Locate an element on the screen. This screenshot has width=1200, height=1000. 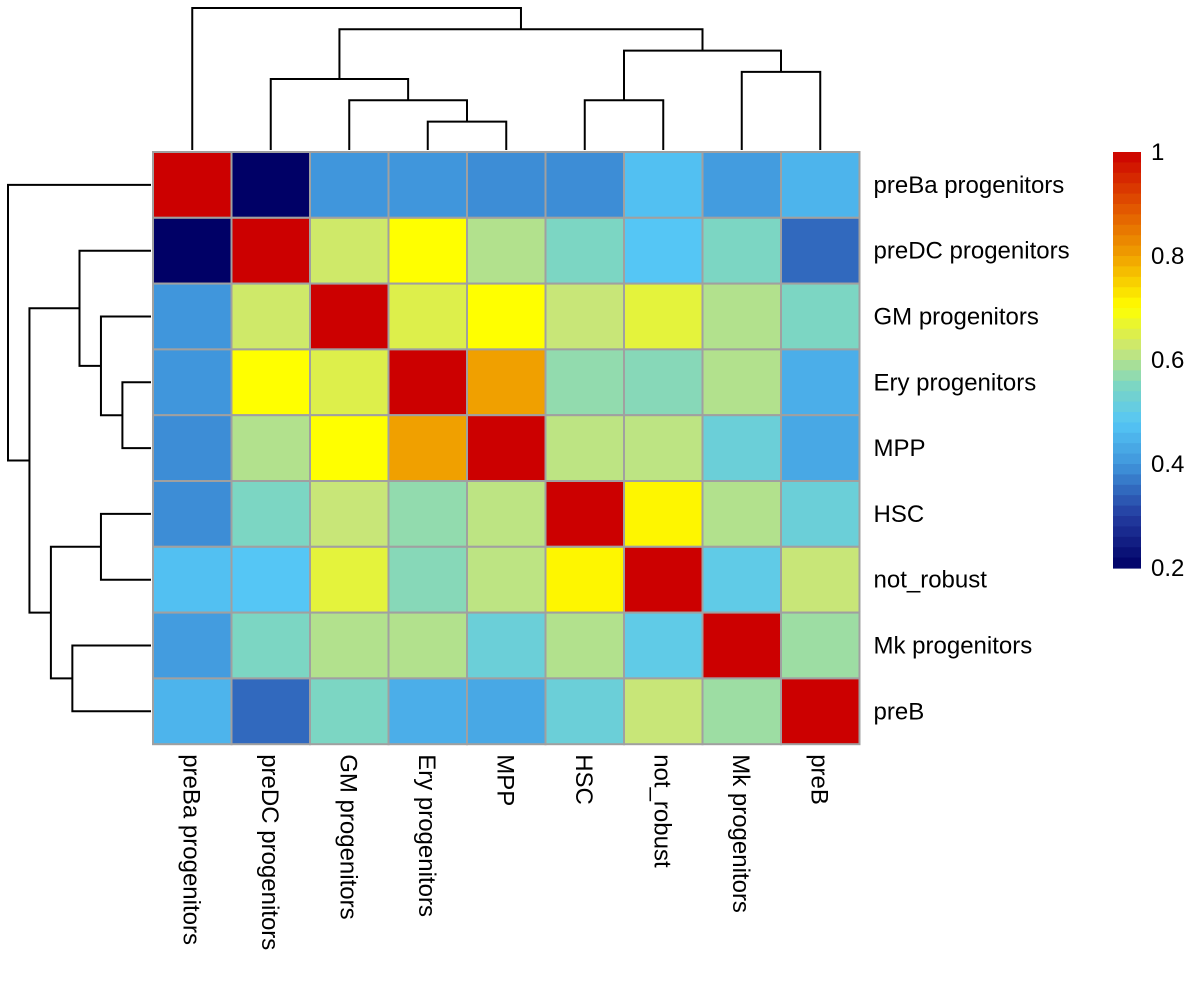
row-label: GM progenitors is located at coordinates (956, 317).